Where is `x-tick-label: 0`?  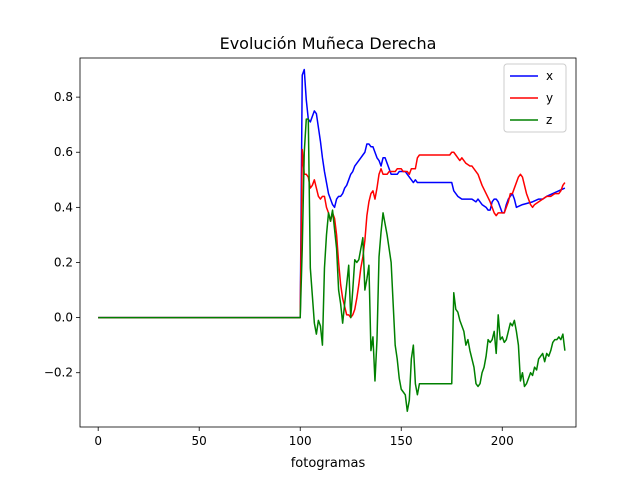 x-tick-label: 0 is located at coordinates (98, 441).